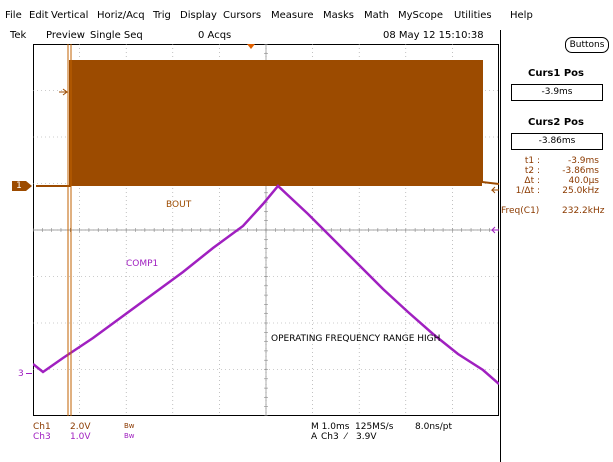  What do you see at coordinates (19, 186) in the screenshot?
I see `ch1-marker-label: 1` at bounding box center [19, 186].